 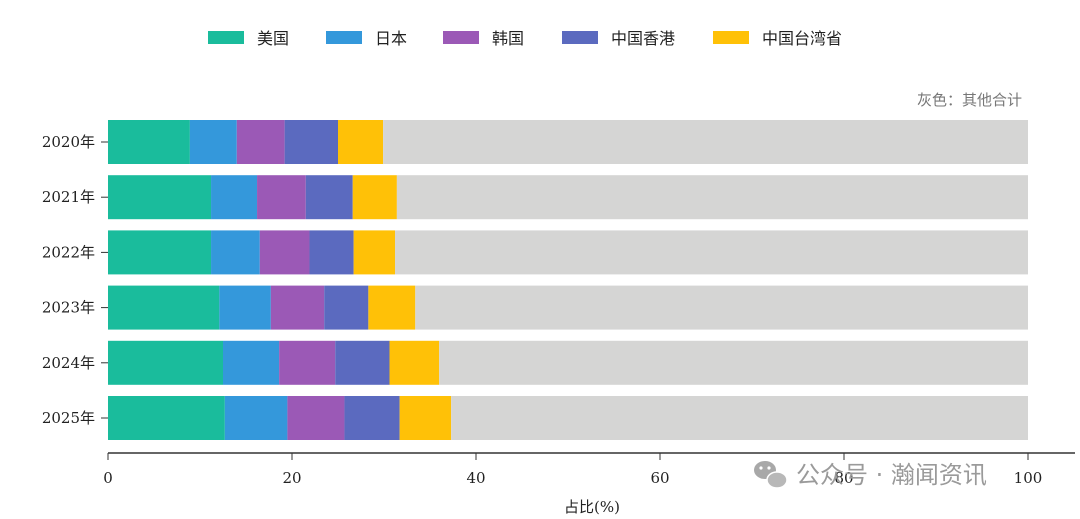 What do you see at coordinates (75, 280) in the screenshot?
I see `y-axis-ticks: 2020年 2021年 2022年 2023年 2024年 2025年` at bounding box center [75, 280].